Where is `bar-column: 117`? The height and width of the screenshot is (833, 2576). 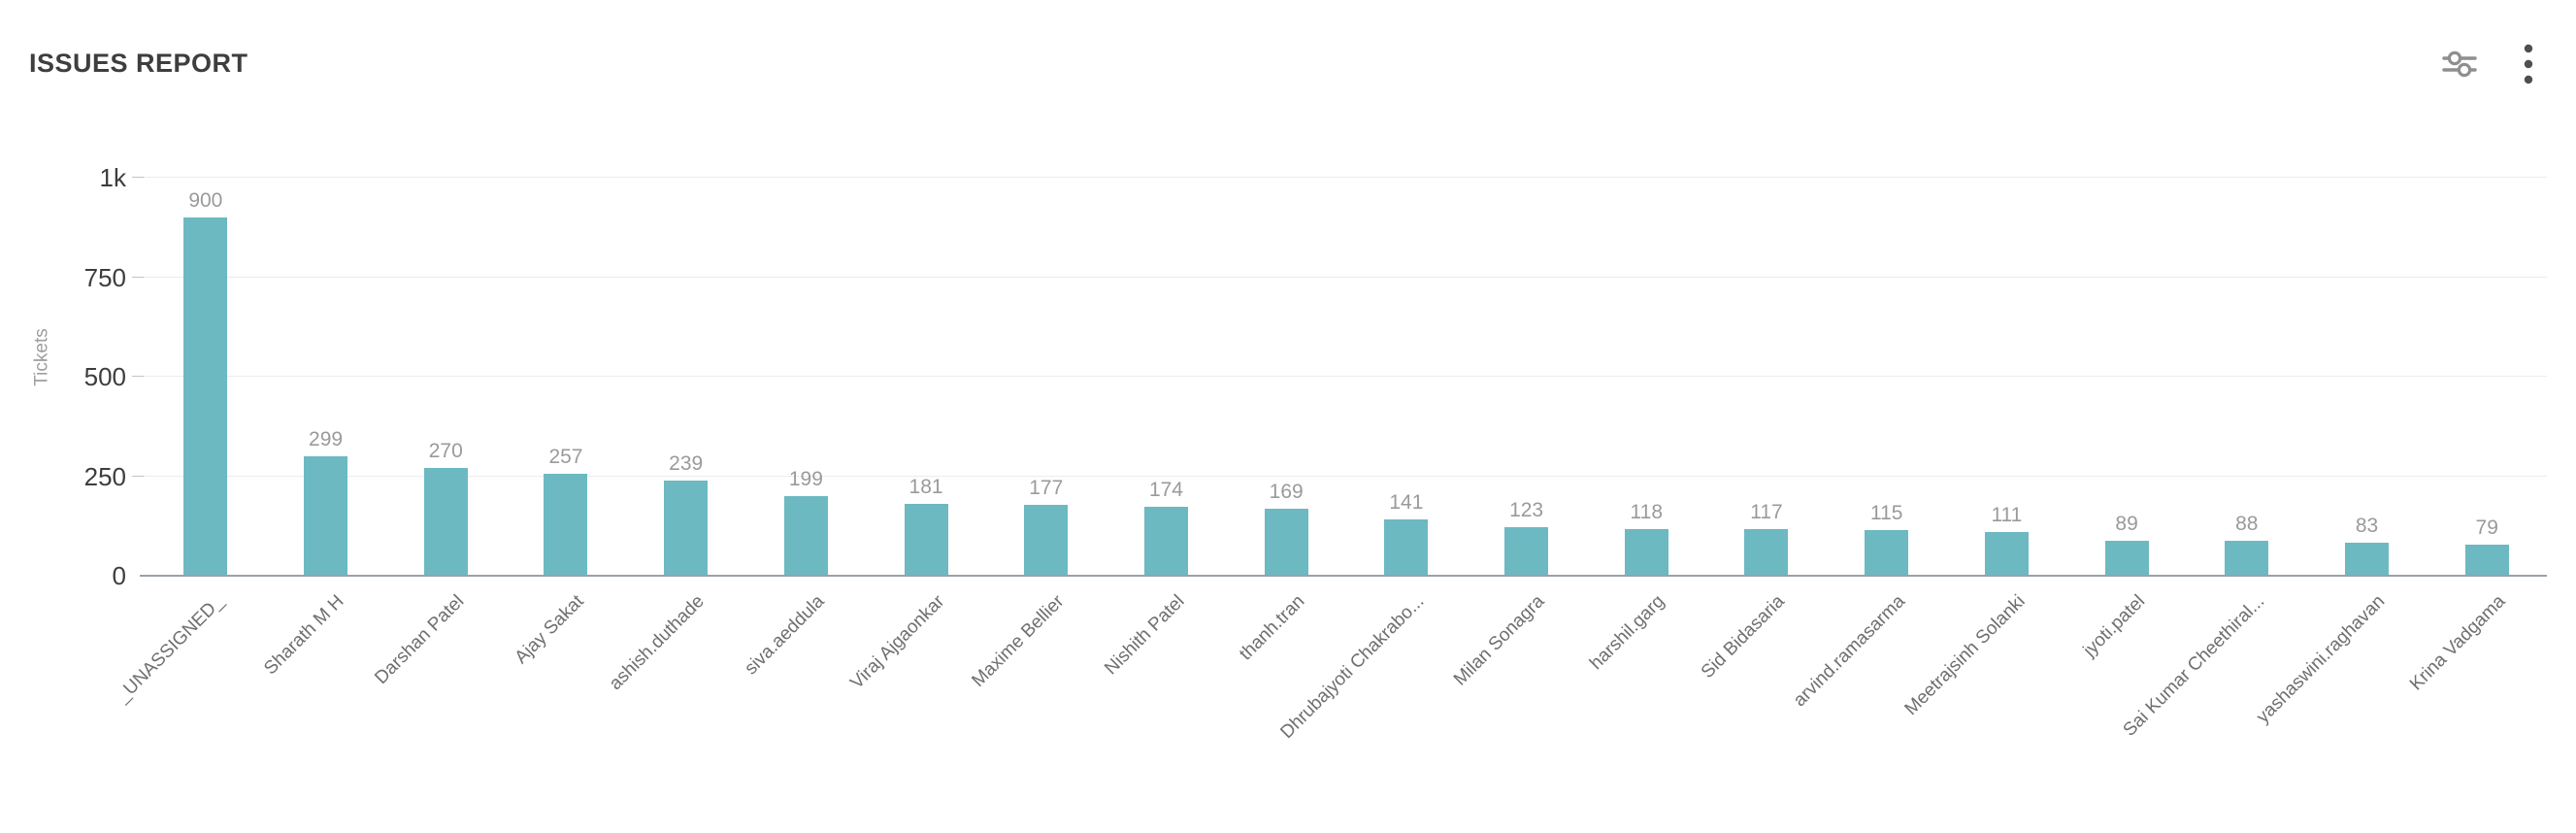 bar-column: 117 is located at coordinates (1766, 377).